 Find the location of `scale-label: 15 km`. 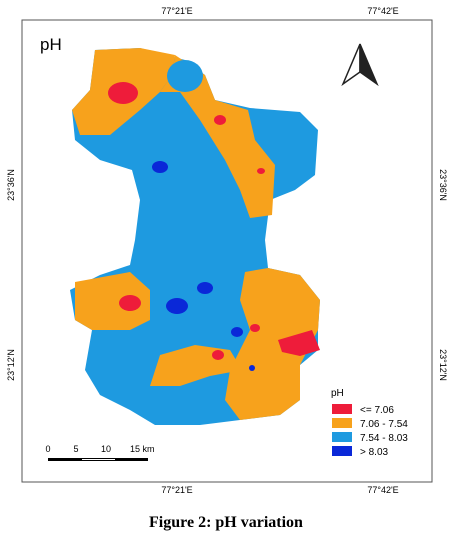

scale-label: 15 km is located at coordinates (142, 449).